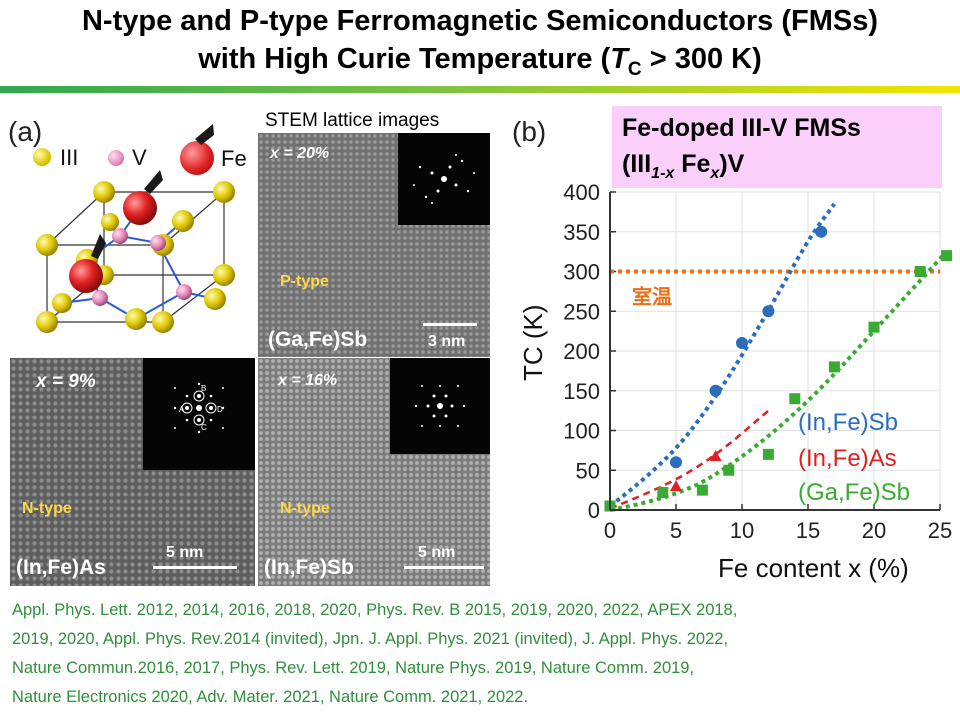 This screenshot has height=720, width=960. What do you see at coordinates (374, 245) in the screenshot?
I see `stem-image-ga-fe-sb: x = 20% P-type (Ga,Fe)Sb 3 nm` at bounding box center [374, 245].